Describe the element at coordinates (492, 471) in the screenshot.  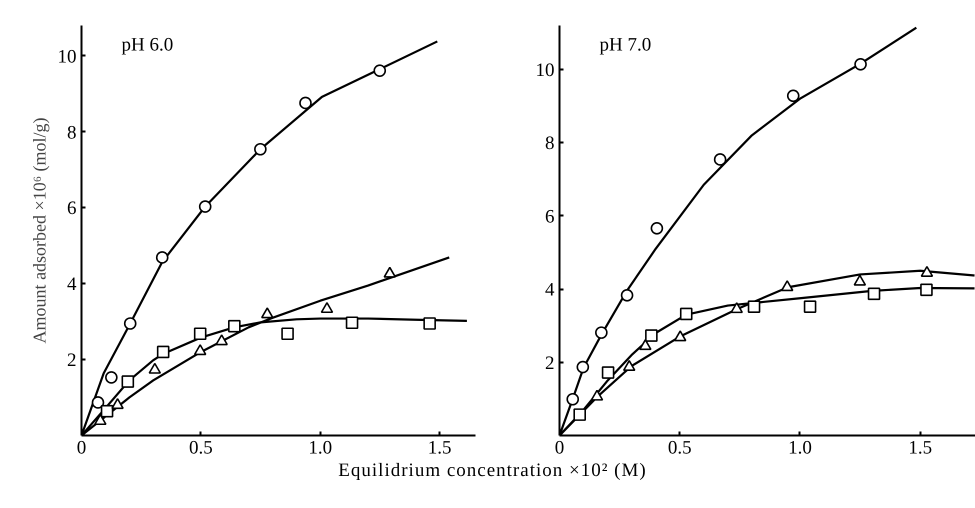
I see `x-axis-title: Equilidrium concentration ×10² (M)` at that location.